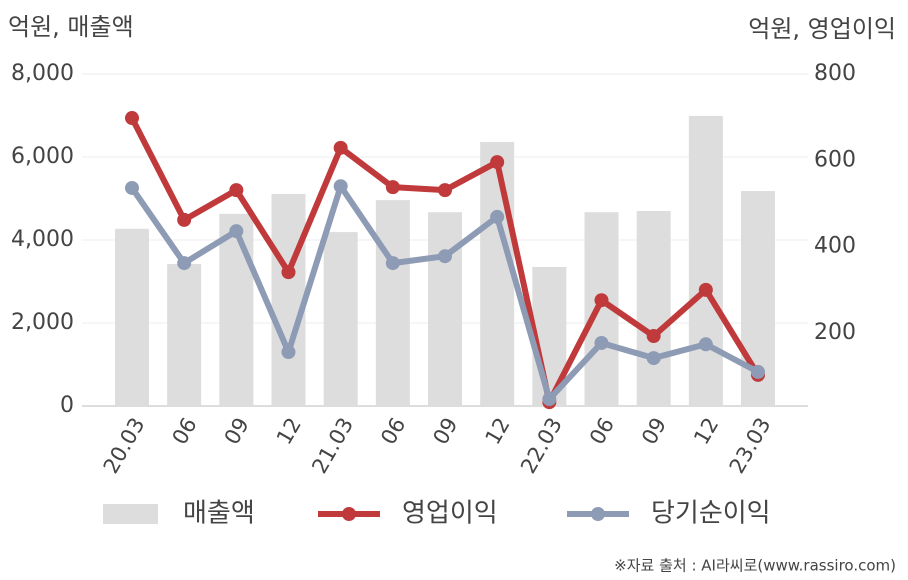 The image size is (908, 580). Describe the element at coordinates (130, 514) in the screenshot. I see `legend-swatch` at that location.